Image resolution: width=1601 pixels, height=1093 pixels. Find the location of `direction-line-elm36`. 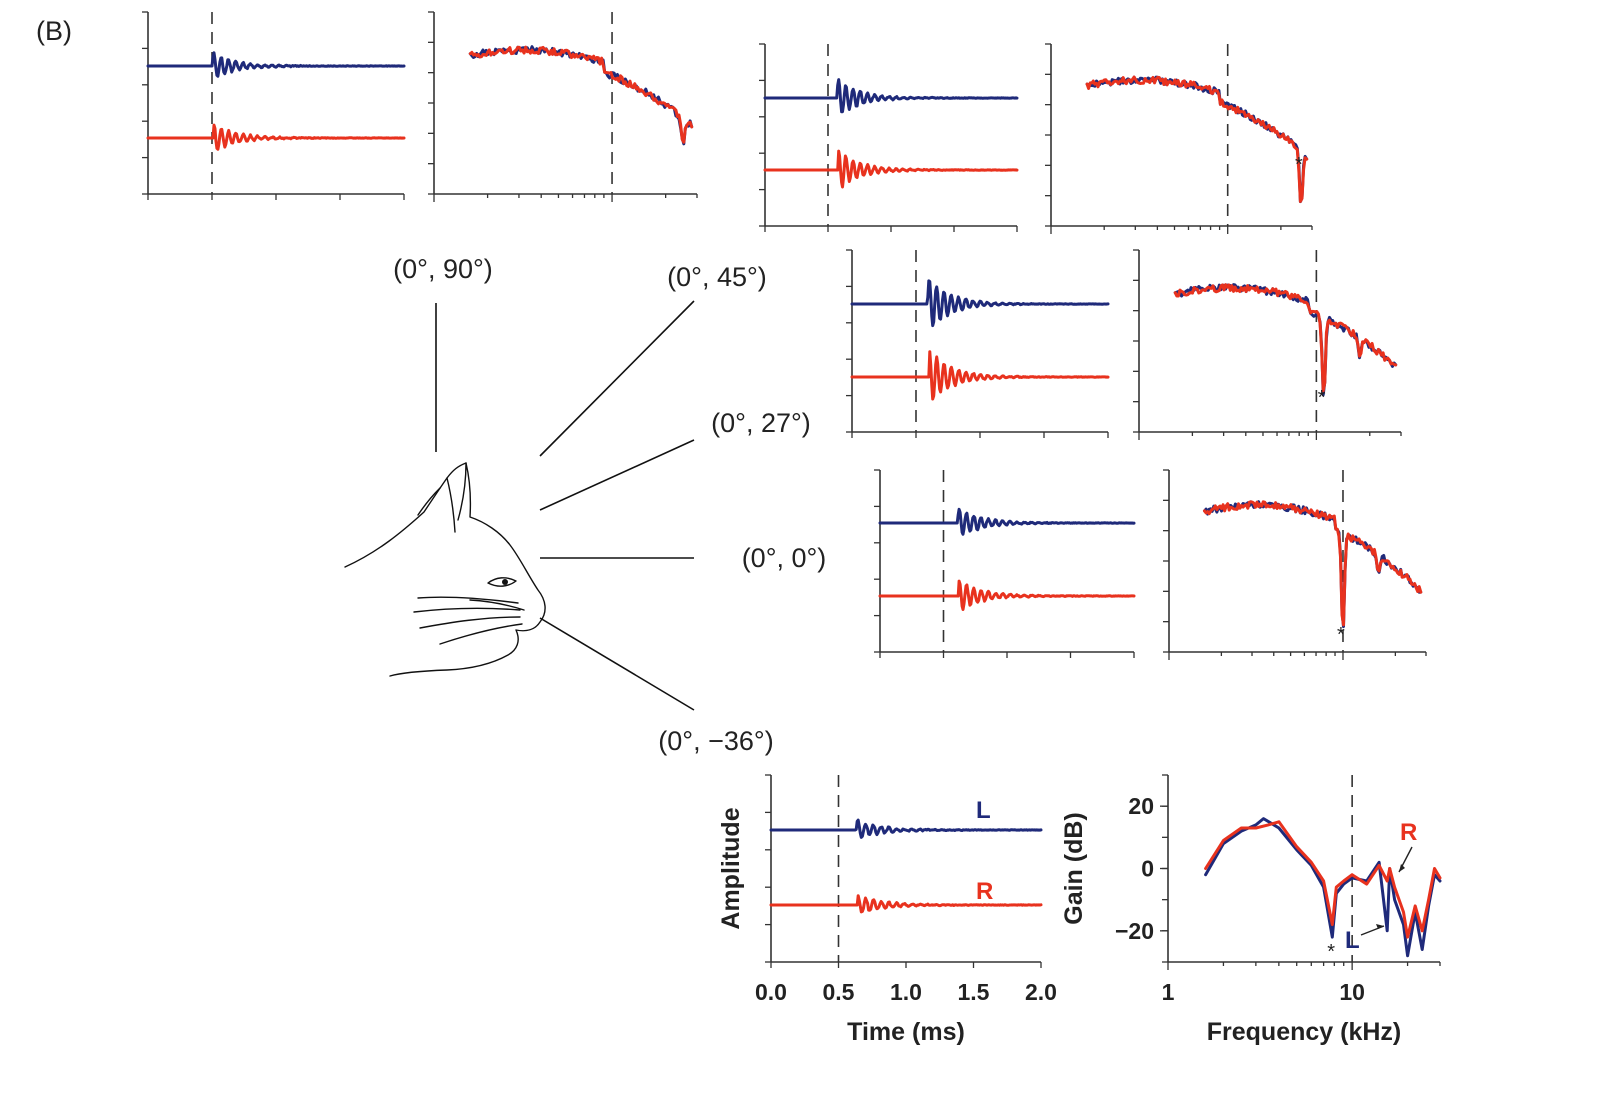

direction-line-elm36 is located at coordinates (617, 664).